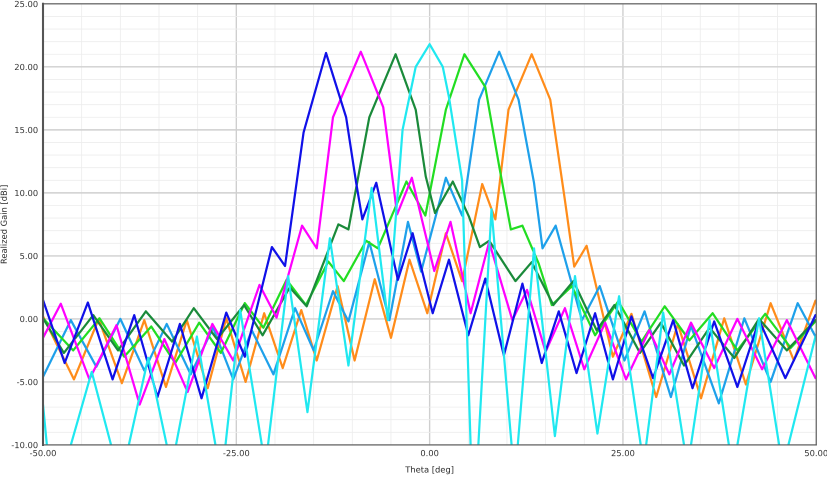  What do you see at coordinates (25, 445) in the screenshot?
I see `y-tick-label: -10.00` at bounding box center [25, 445].